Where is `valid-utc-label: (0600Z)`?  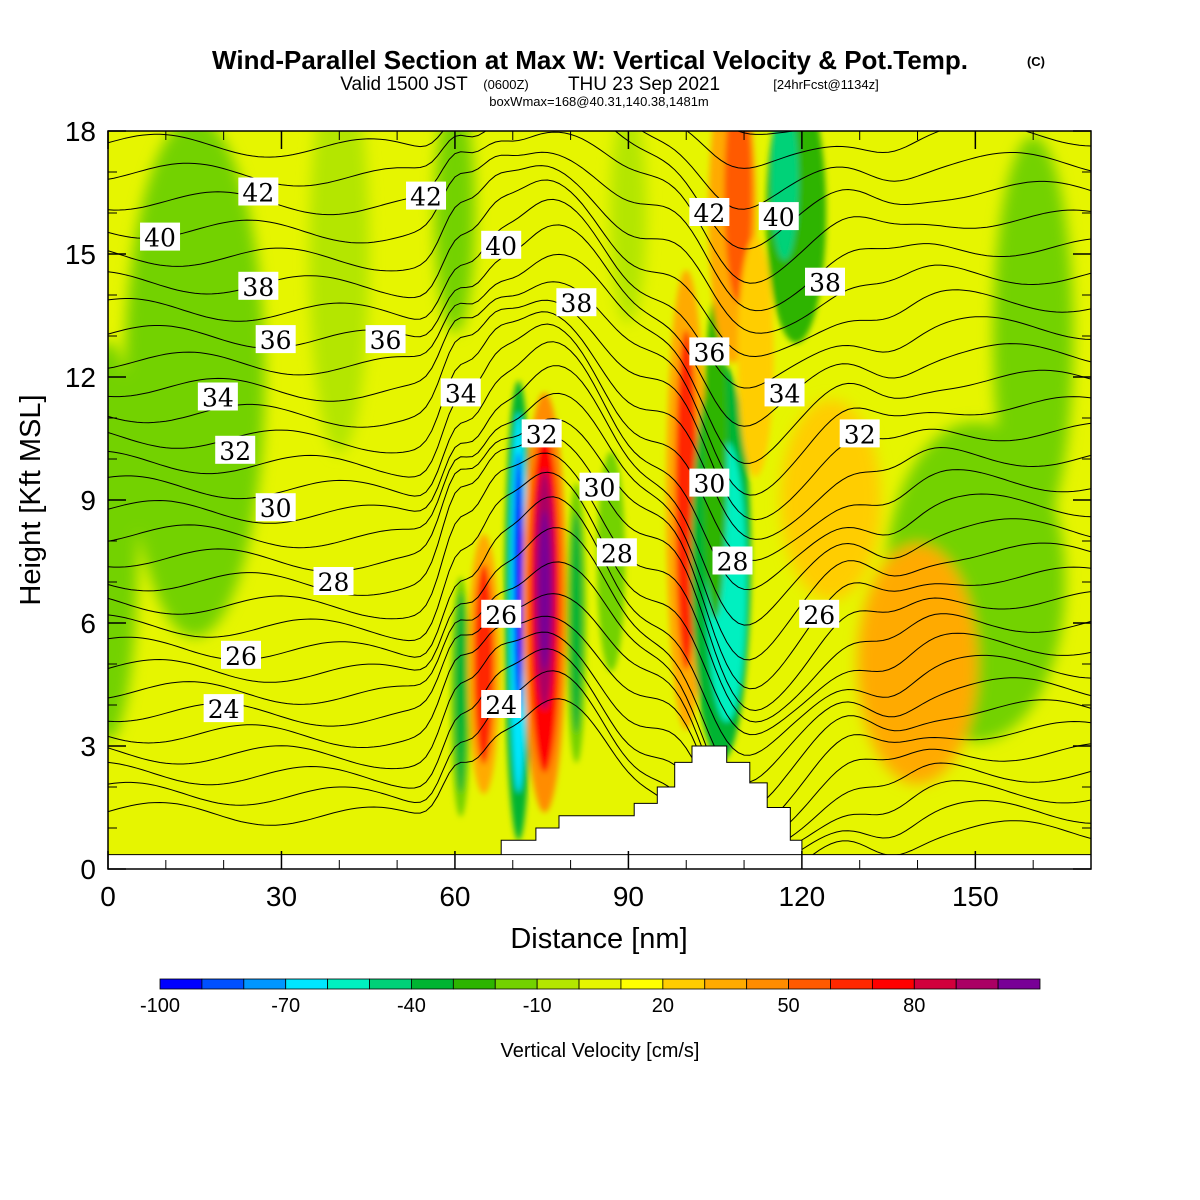 valid-utc-label: (0600Z) is located at coordinates (506, 84).